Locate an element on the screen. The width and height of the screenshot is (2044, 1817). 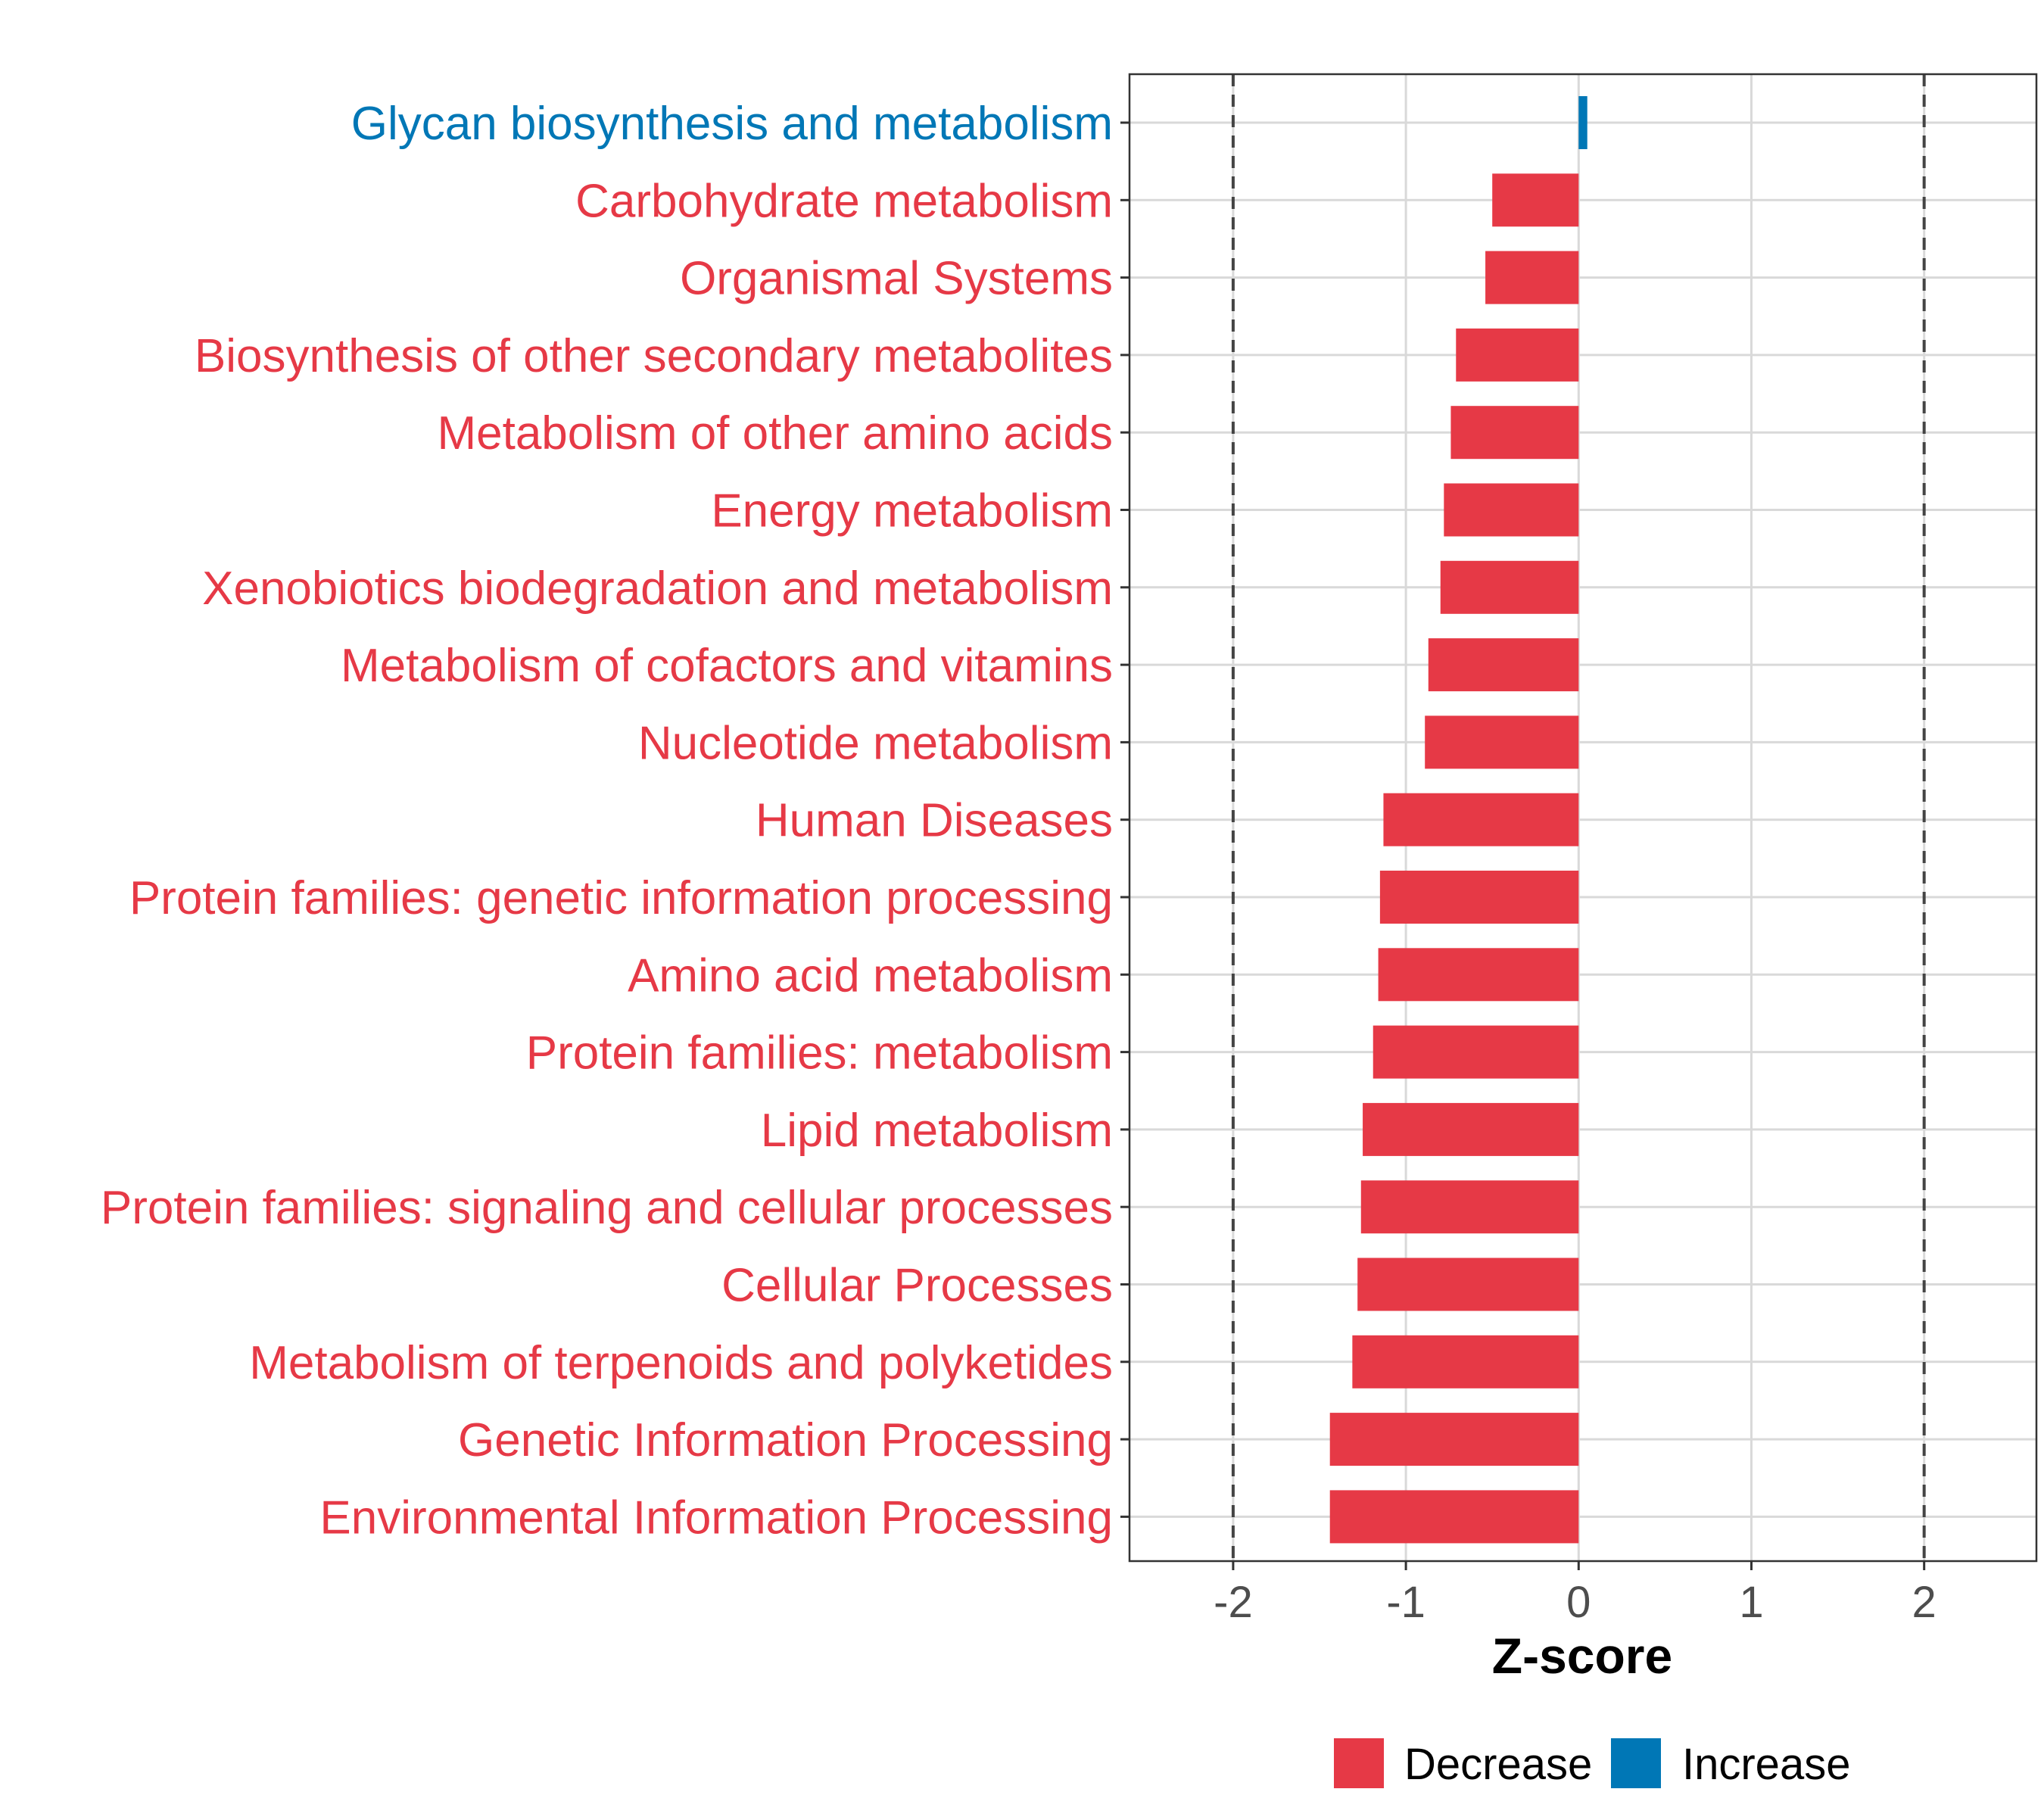
legend: Decrease Increase is located at coordinates (1592, 1764).